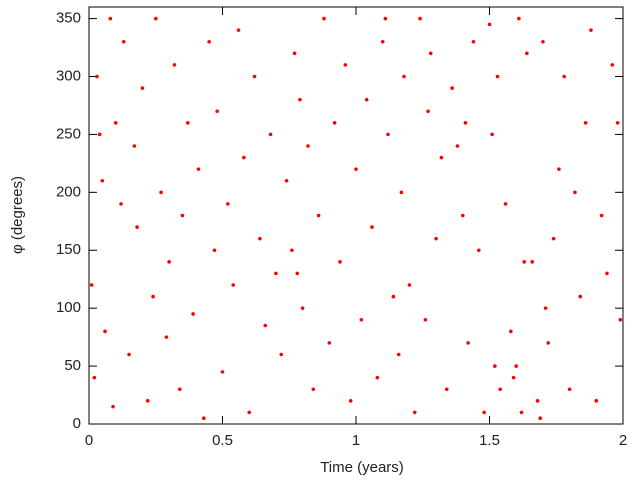  I want to click on y-tick-label: 250, so click(68, 133).